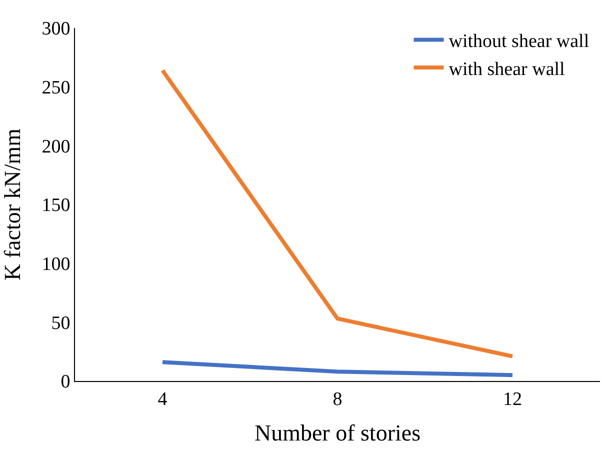 This screenshot has width=608, height=449. I want to click on legend-label: without shear wall, so click(519, 41).